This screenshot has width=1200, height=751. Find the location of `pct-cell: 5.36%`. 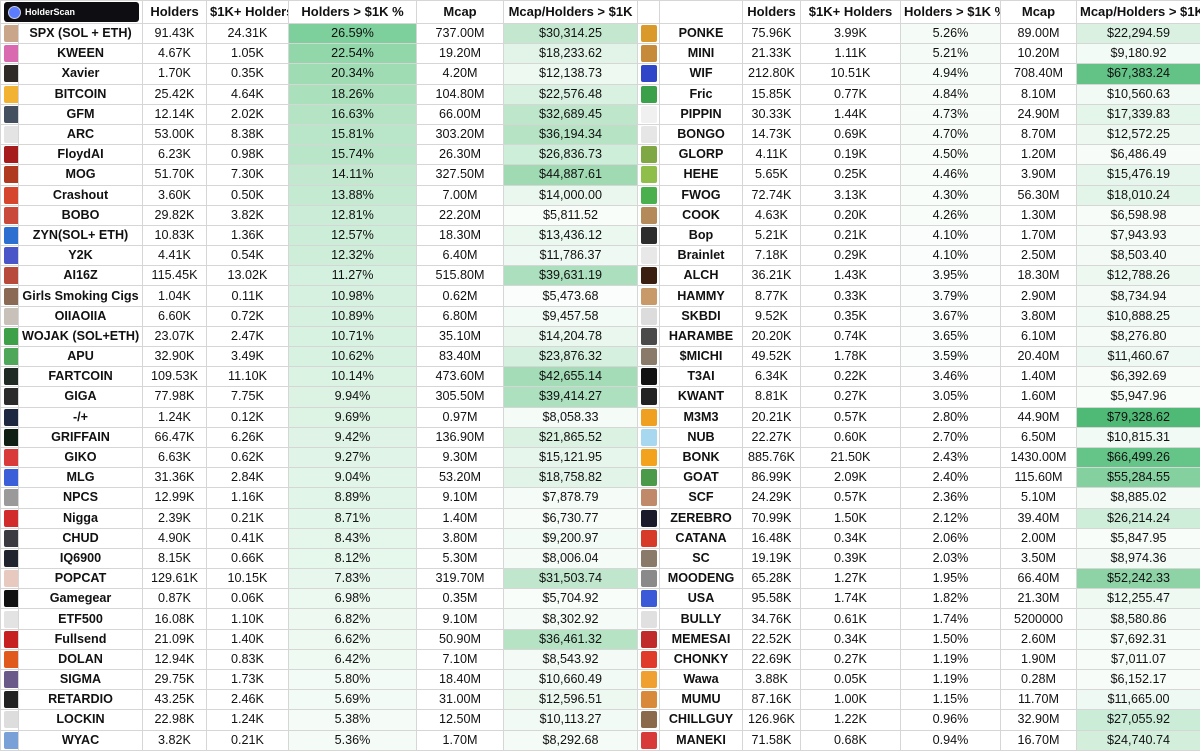

pct-cell: 5.36% is located at coordinates (353, 740).